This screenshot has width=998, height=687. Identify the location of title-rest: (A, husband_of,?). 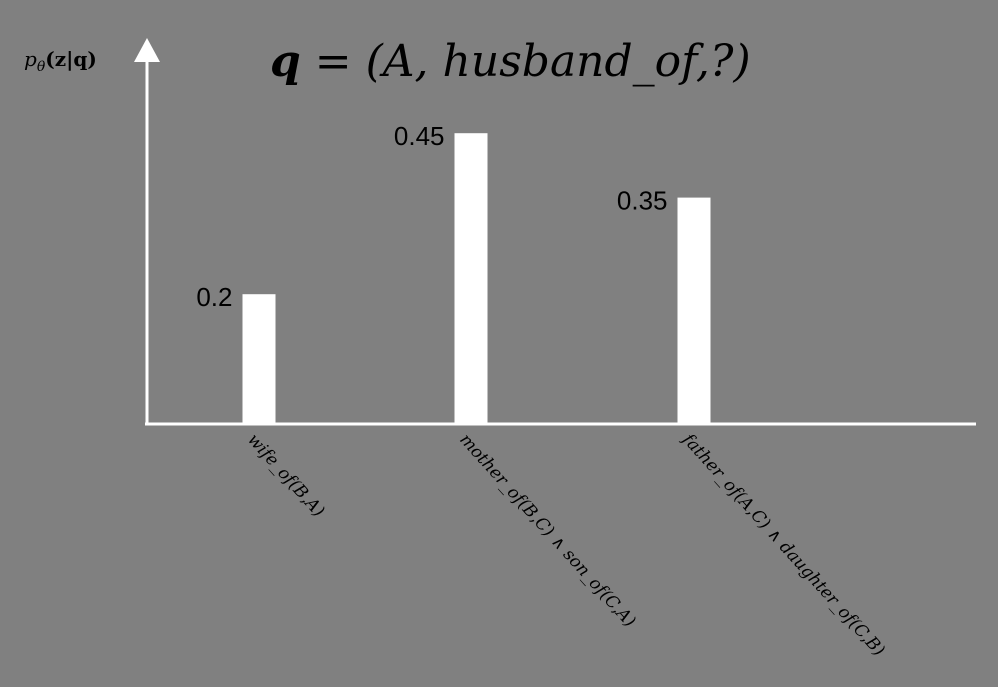
(558, 61).